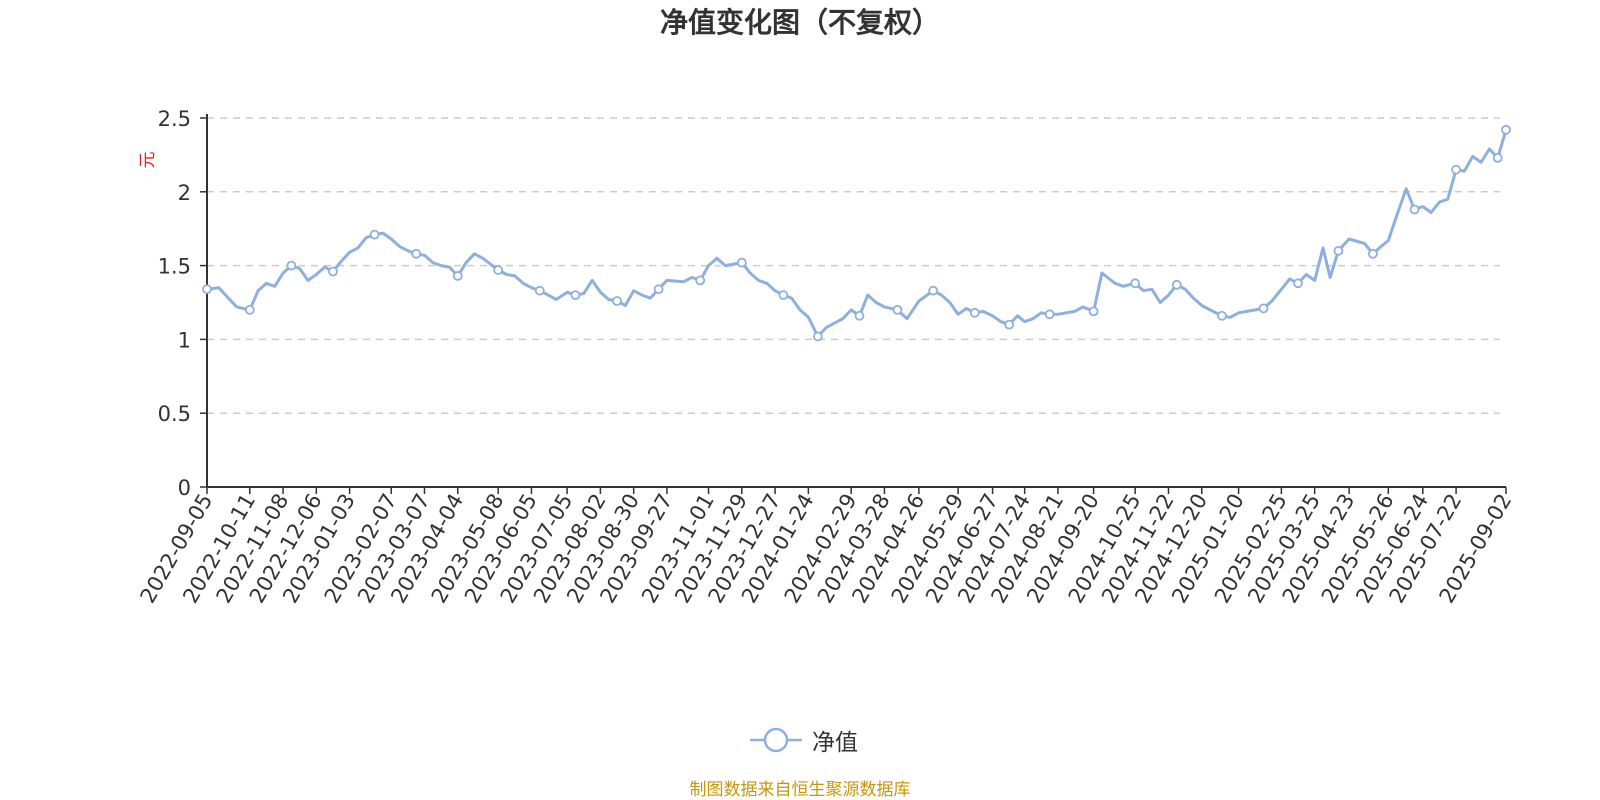 This screenshot has width=1600, height=800. Describe the element at coordinates (800, 790) in the screenshot. I see `source-note: 制图数据来自恒生聚源数据库` at that location.